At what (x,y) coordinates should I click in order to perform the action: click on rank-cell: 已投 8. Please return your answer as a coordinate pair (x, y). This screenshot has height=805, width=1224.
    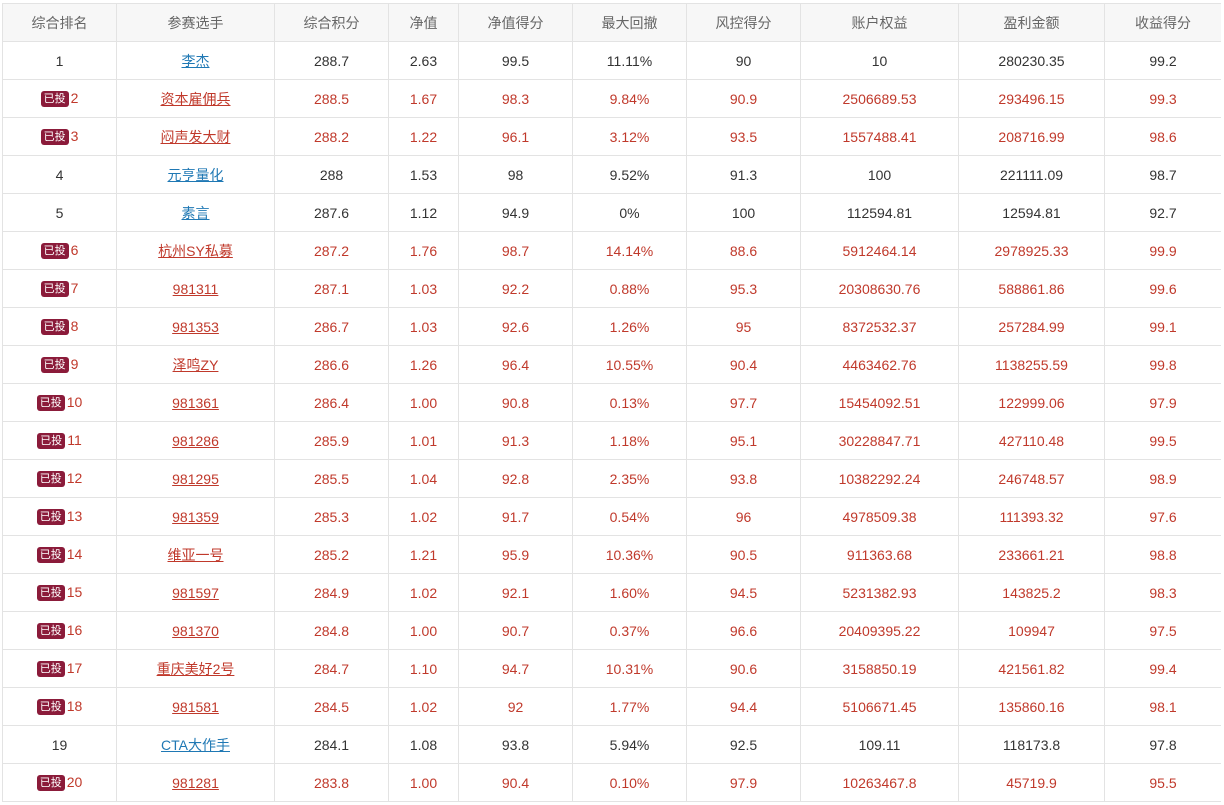
    Looking at the image, I should click on (59, 326).